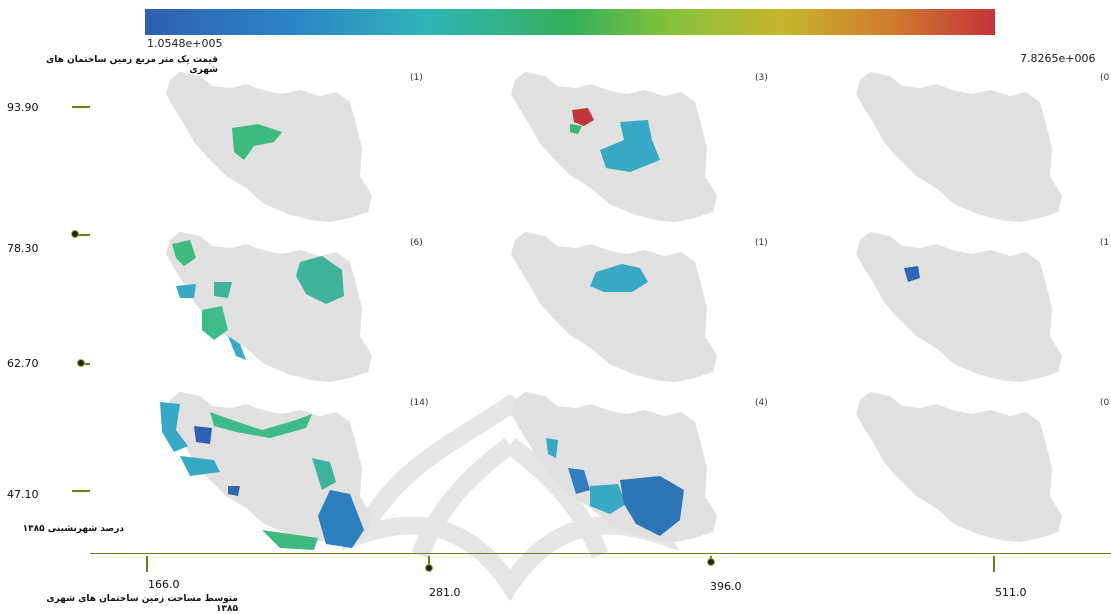  What do you see at coordinates (23, 363) in the screenshot?
I see `y-tick-label: 62.70` at bounding box center [23, 363].